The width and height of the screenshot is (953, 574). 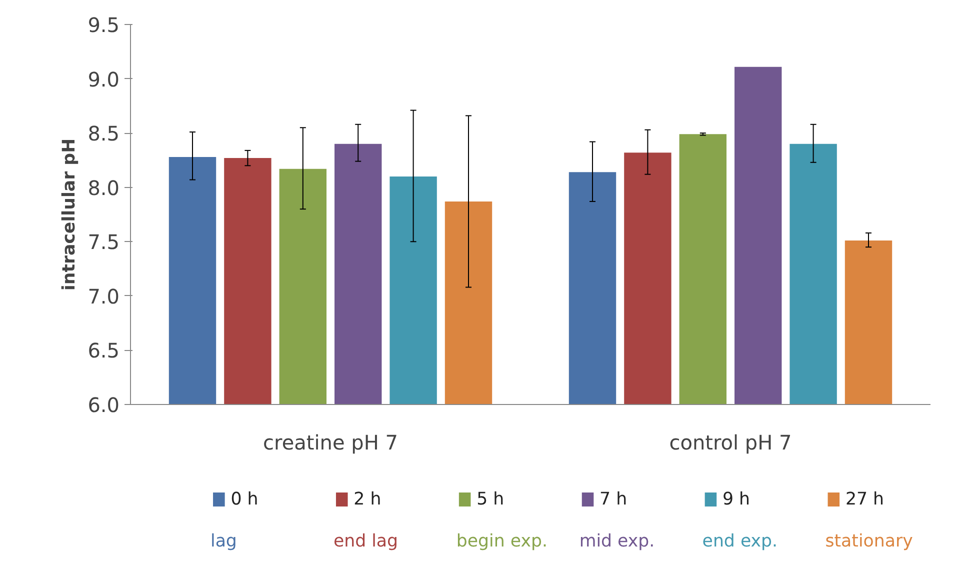 I want to click on text: mid exp., so click(x=617, y=542).